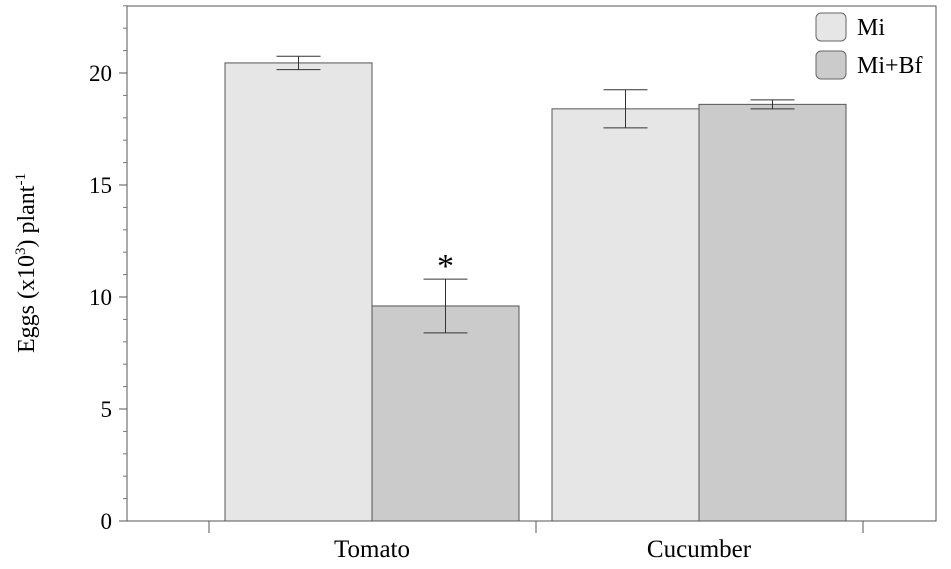  I want to click on y-axis-label: Eggs (x103) plant-1, so click(26, 263).